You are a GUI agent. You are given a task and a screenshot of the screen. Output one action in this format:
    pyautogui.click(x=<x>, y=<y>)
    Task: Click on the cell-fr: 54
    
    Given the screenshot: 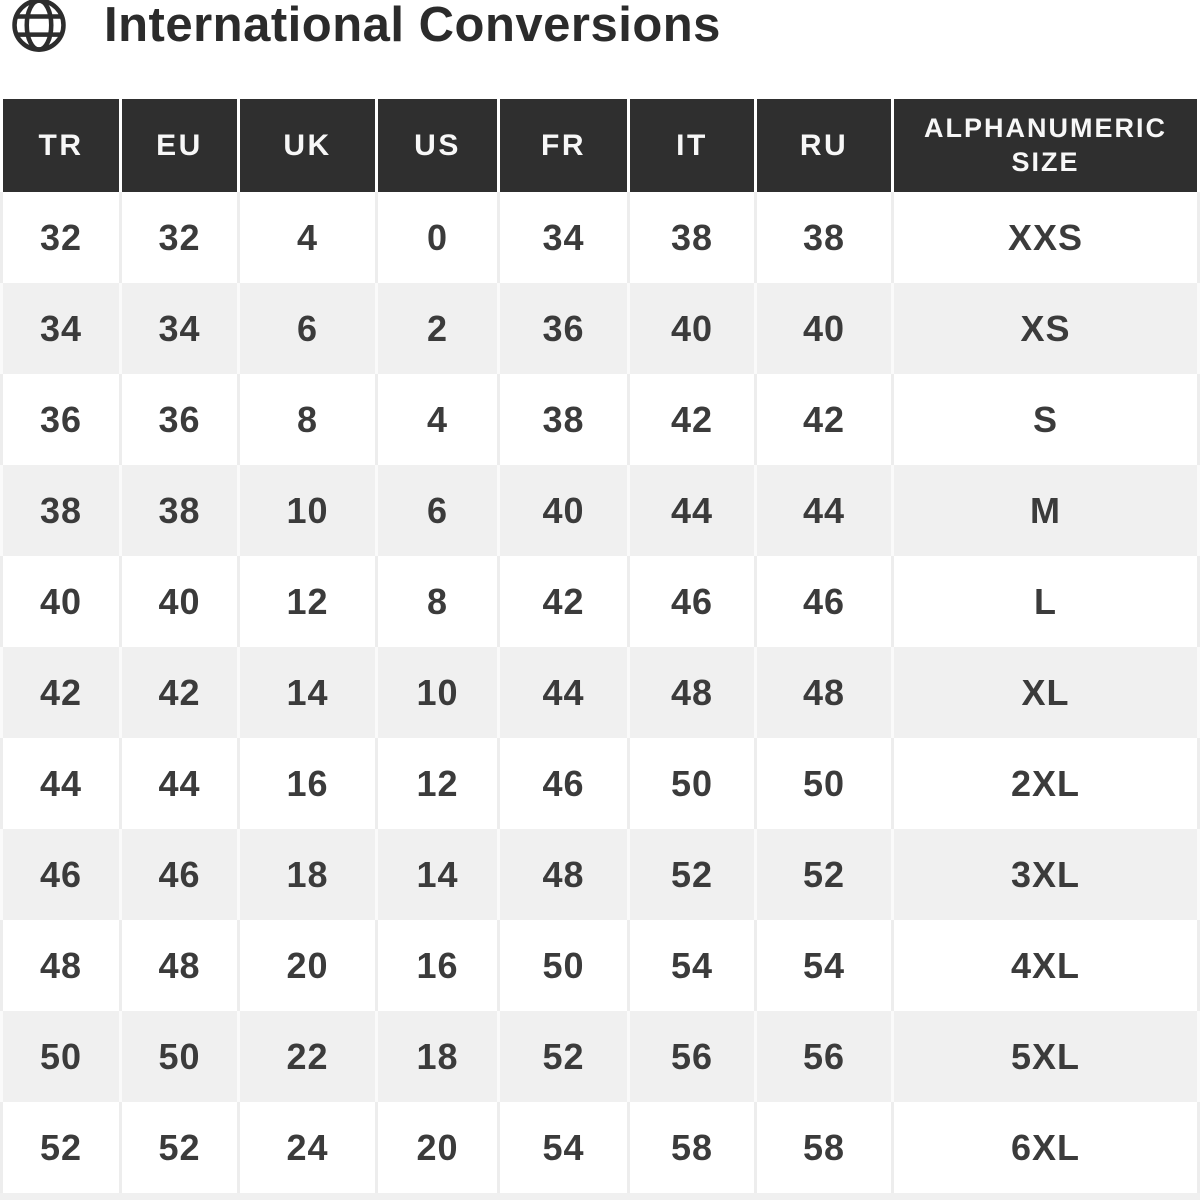 What is the action you would take?
    pyautogui.click(x=562, y=1147)
    